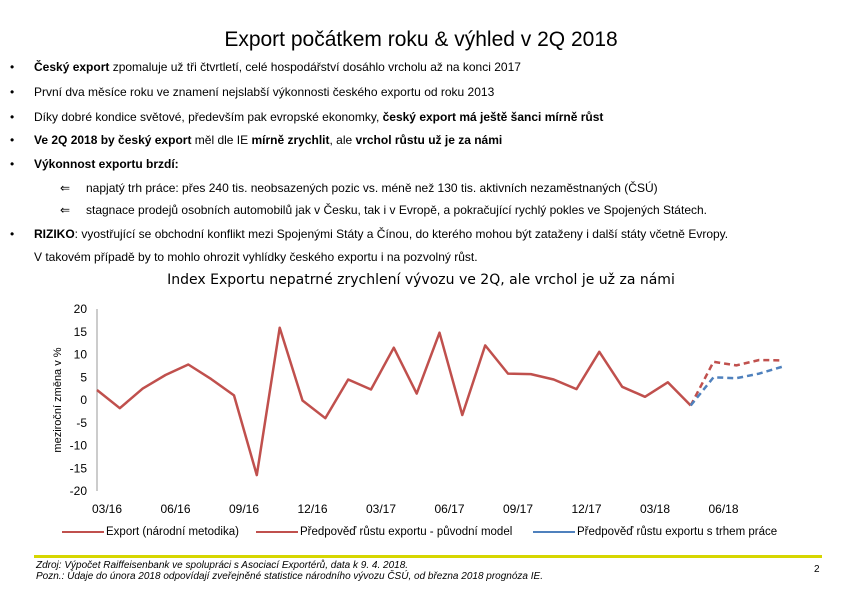 The image size is (842, 595). Describe the element at coordinates (94, 164) in the screenshot. I see `bullet-5: • Výkonnost exportu brzdí:` at that location.